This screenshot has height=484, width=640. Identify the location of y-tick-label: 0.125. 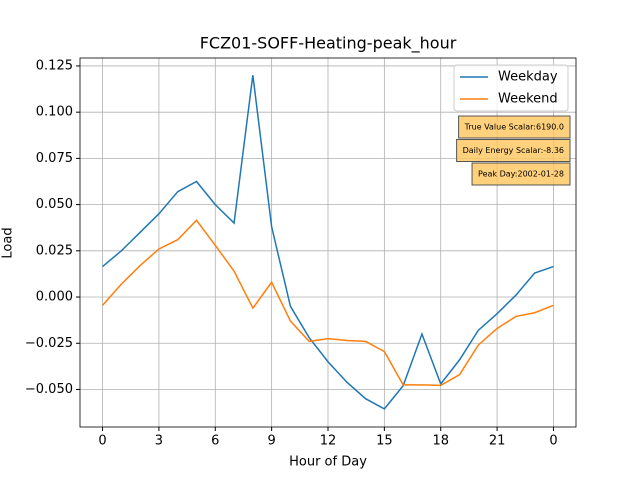
(54, 65).